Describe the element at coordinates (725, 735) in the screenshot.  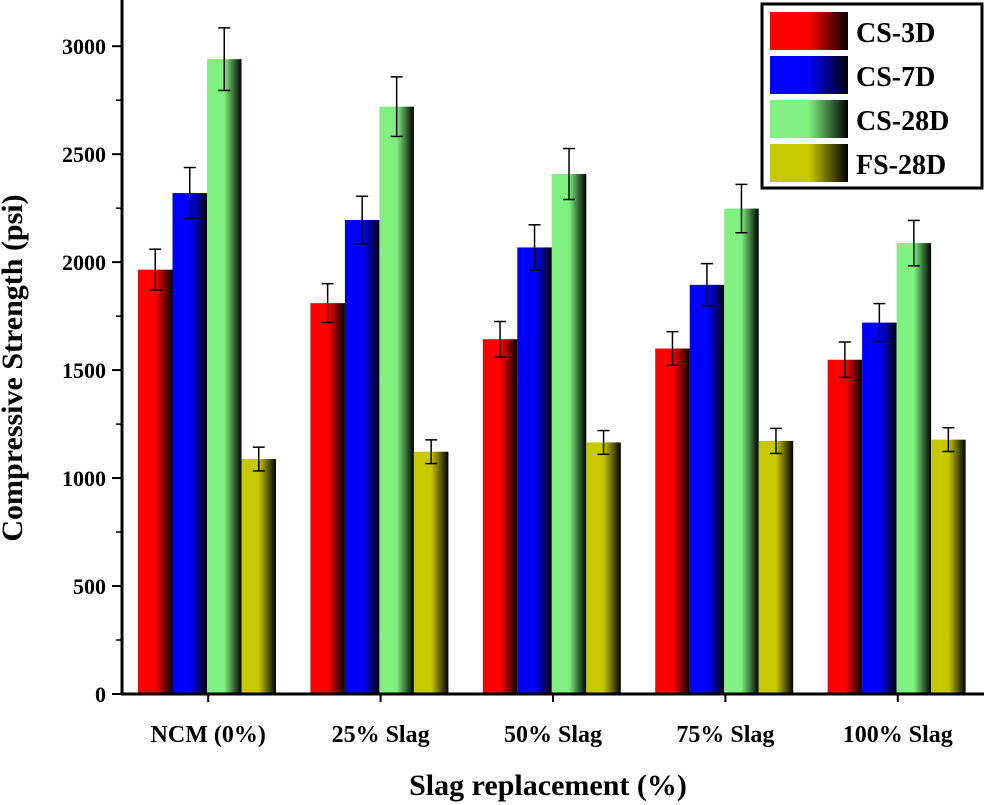
I see `x-tick-label: 75% Slag` at that location.